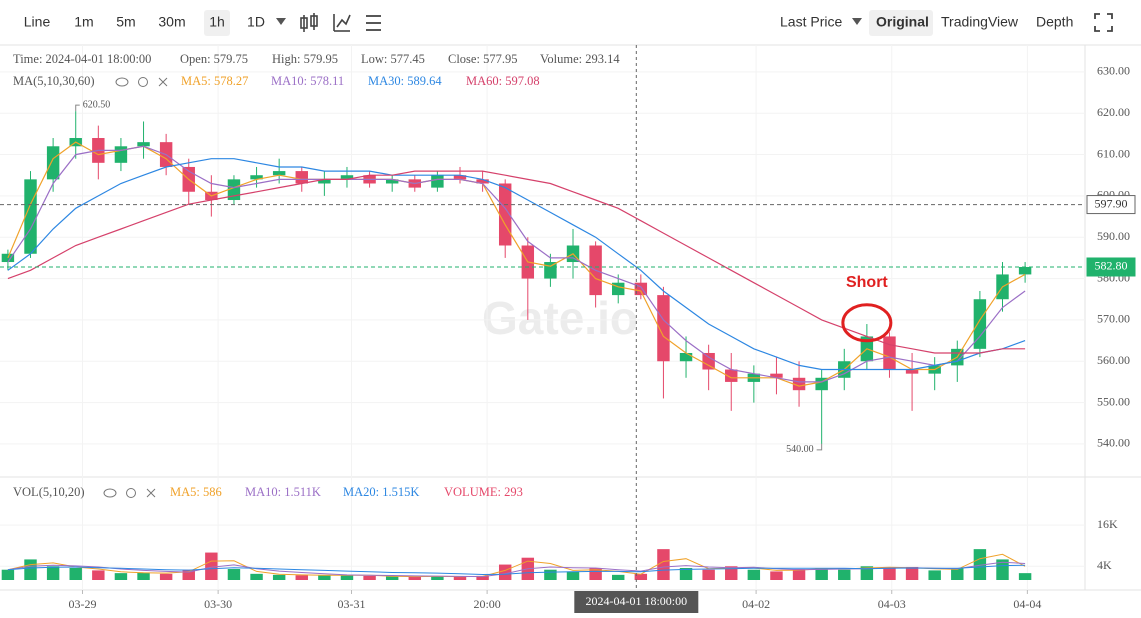  I want to click on view-button: TradingView, so click(980, 22).